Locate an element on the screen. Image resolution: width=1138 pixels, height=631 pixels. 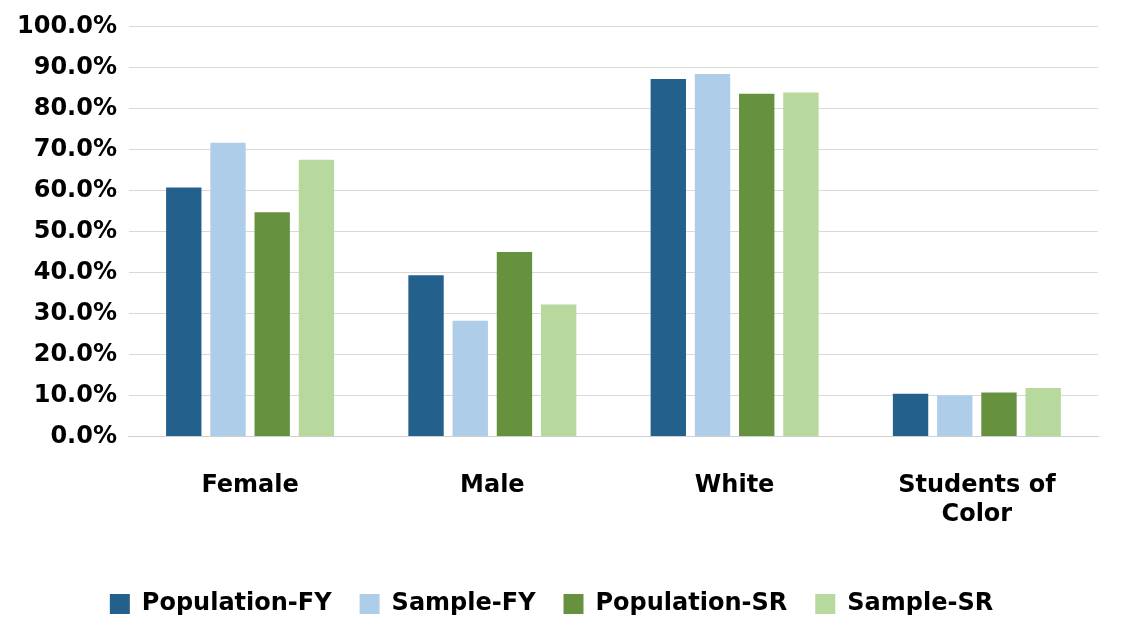
y-tick-label: 40.0% is located at coordinates (75, 270).